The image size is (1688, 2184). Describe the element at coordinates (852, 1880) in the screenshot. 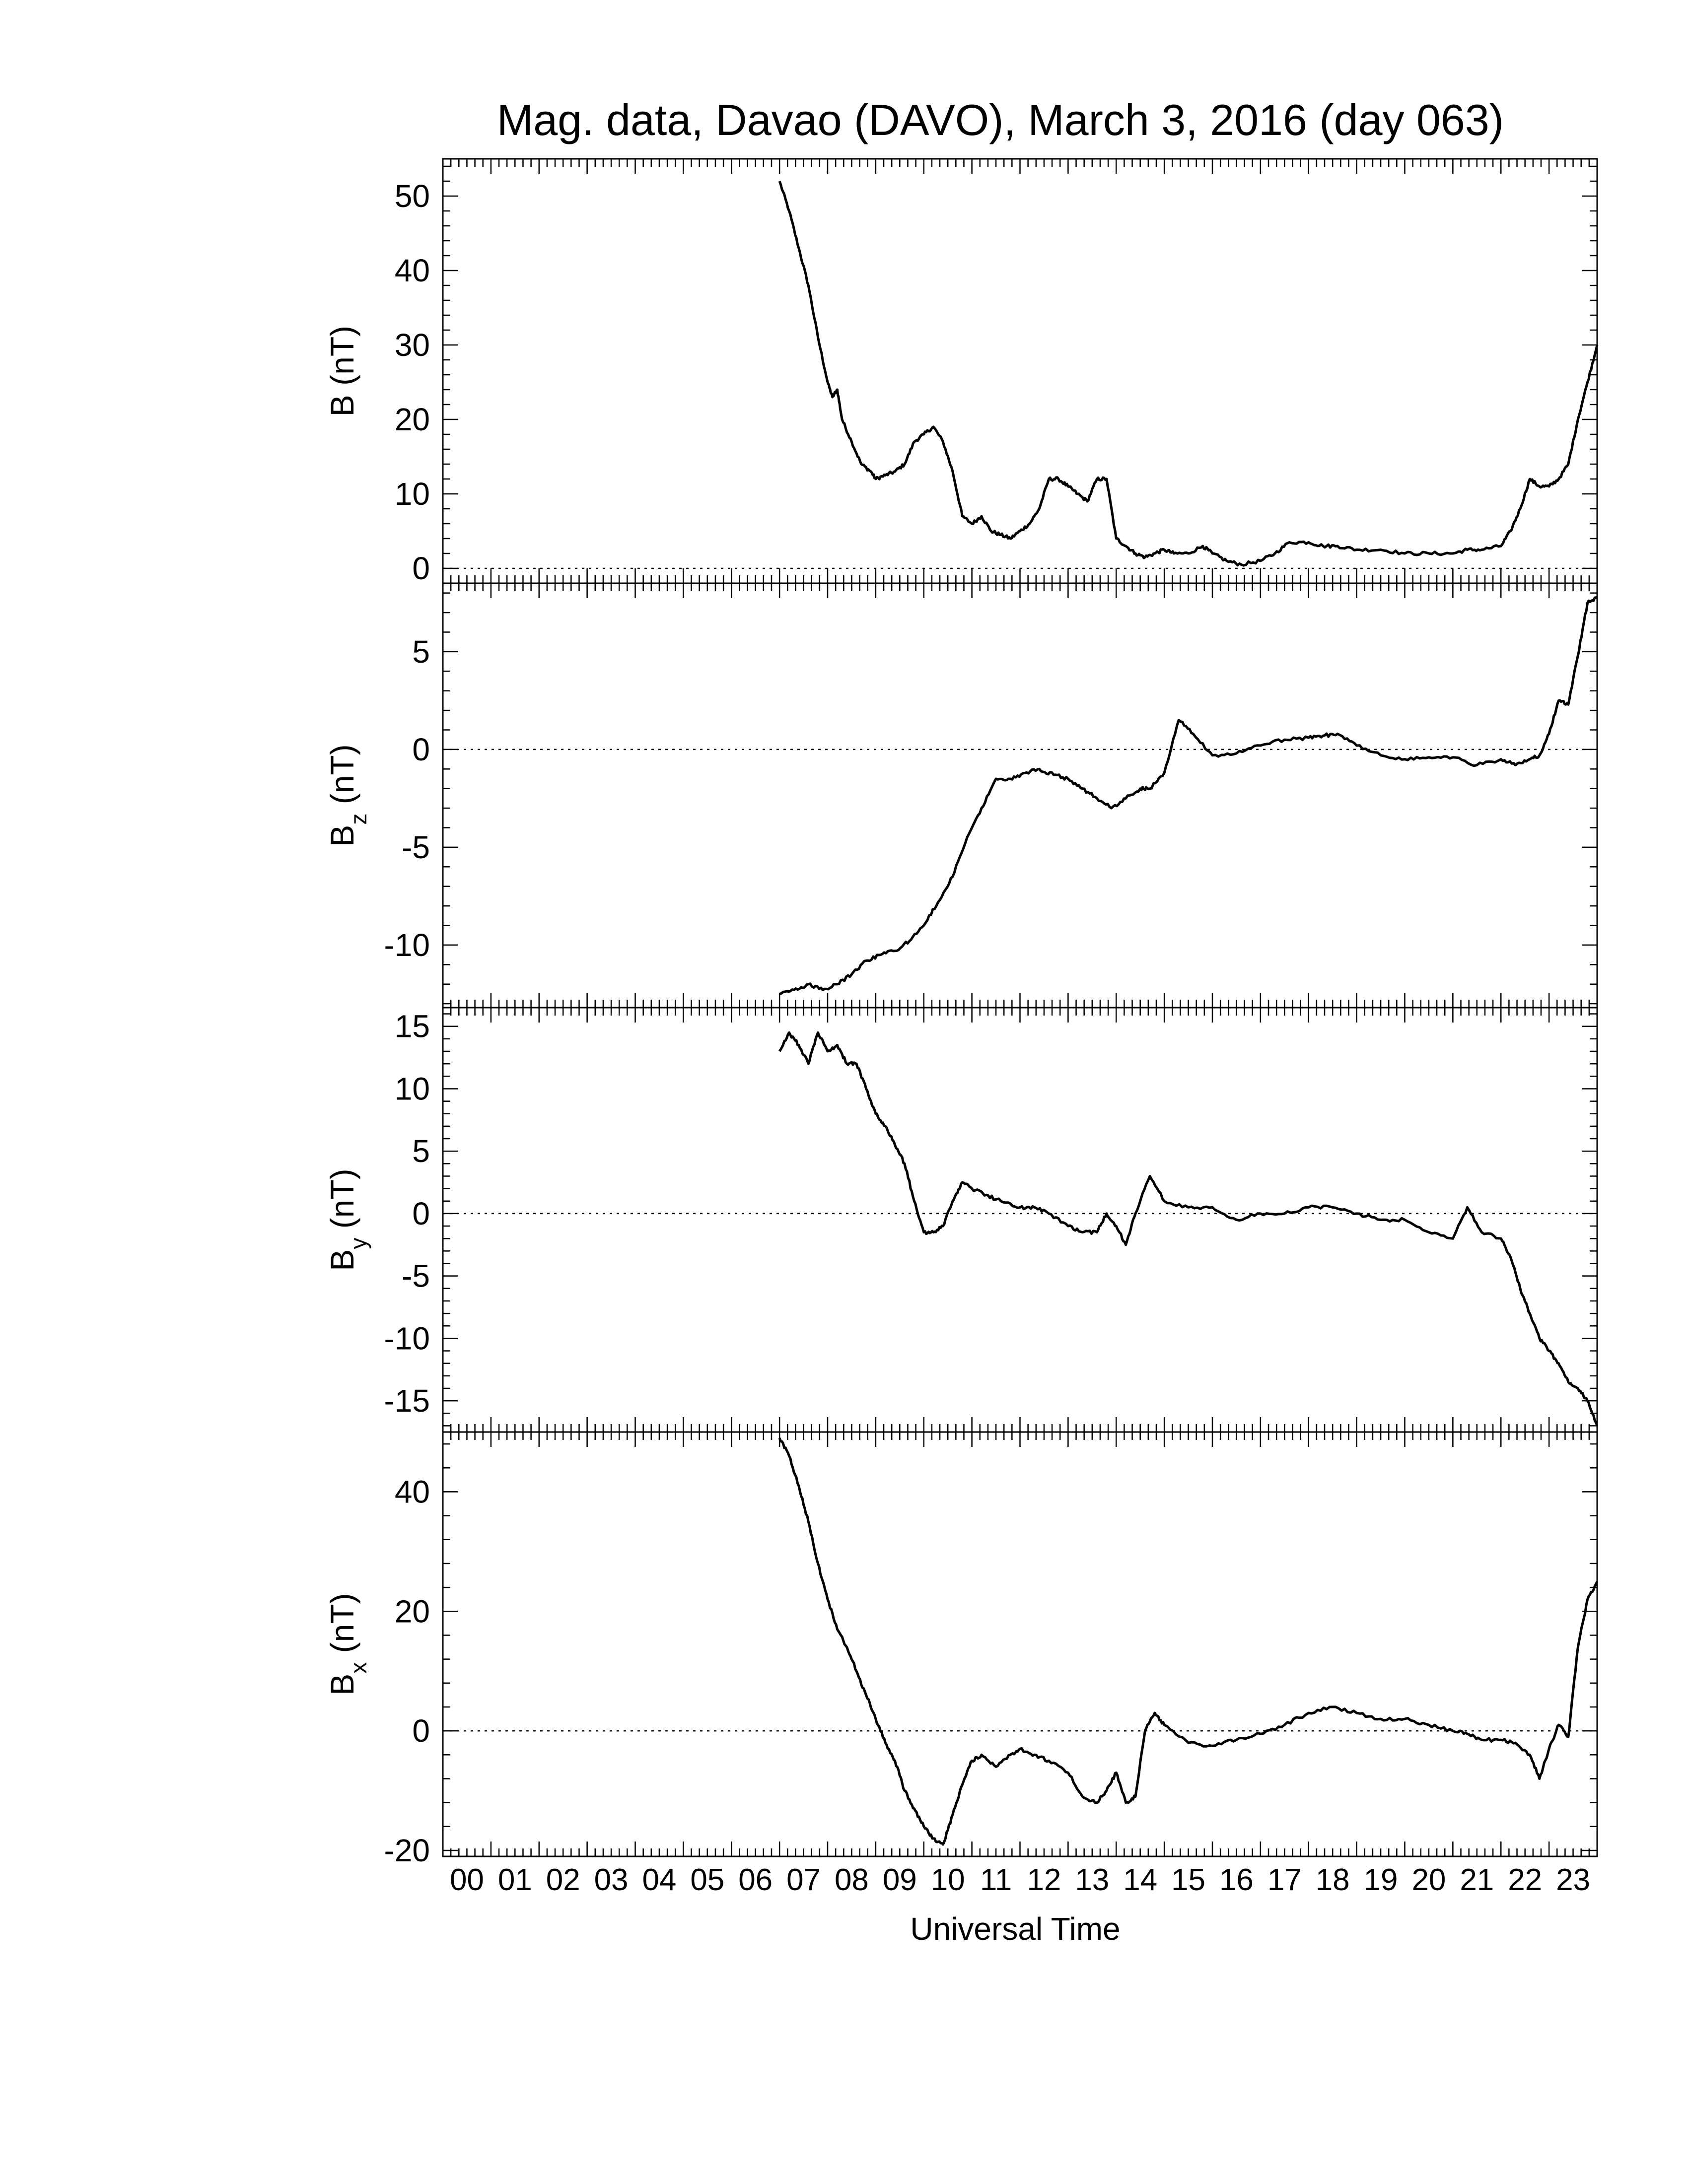

I see `x-tick-label: 08` at that location.